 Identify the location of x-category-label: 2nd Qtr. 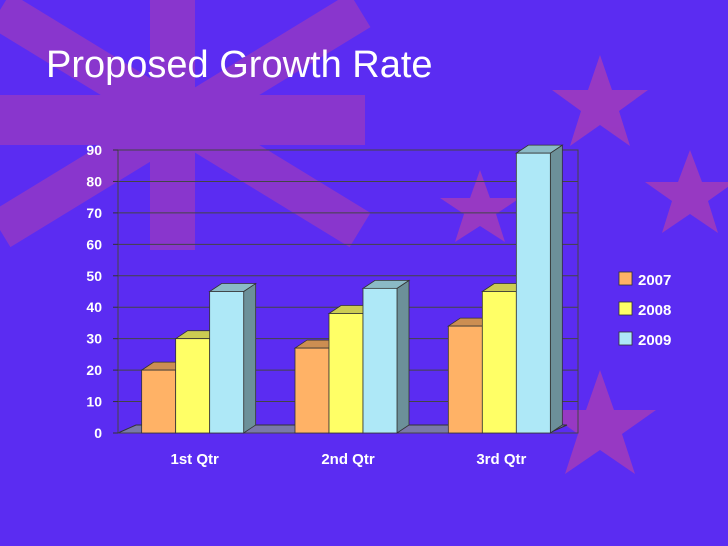
(347, 459).